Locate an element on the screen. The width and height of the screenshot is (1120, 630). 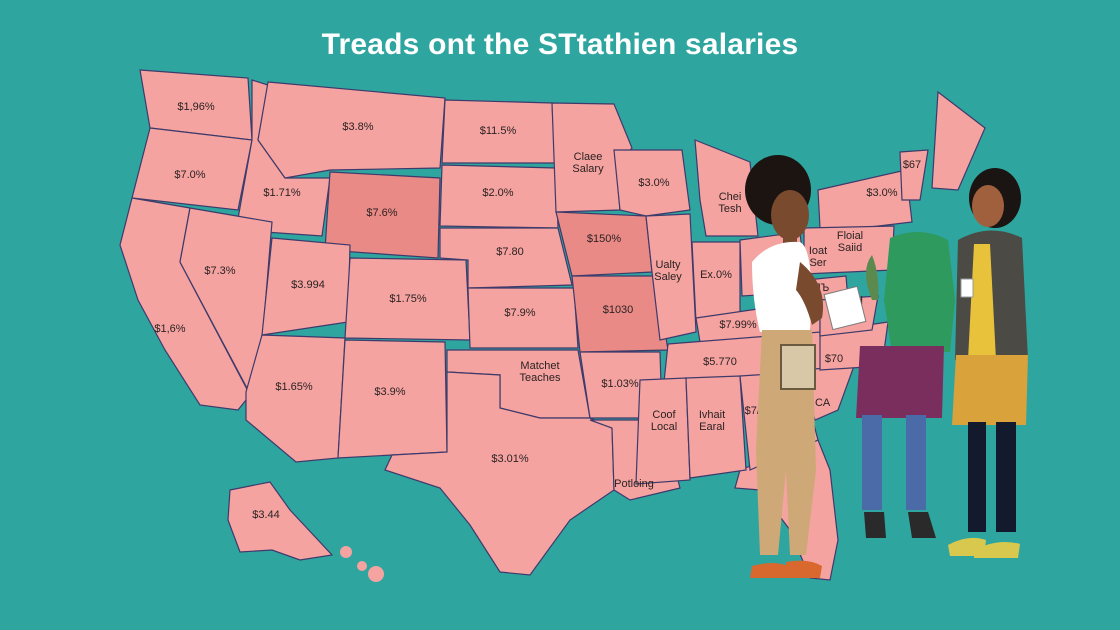
state-label-az: $1.65% is located at coordinates (294, 387).